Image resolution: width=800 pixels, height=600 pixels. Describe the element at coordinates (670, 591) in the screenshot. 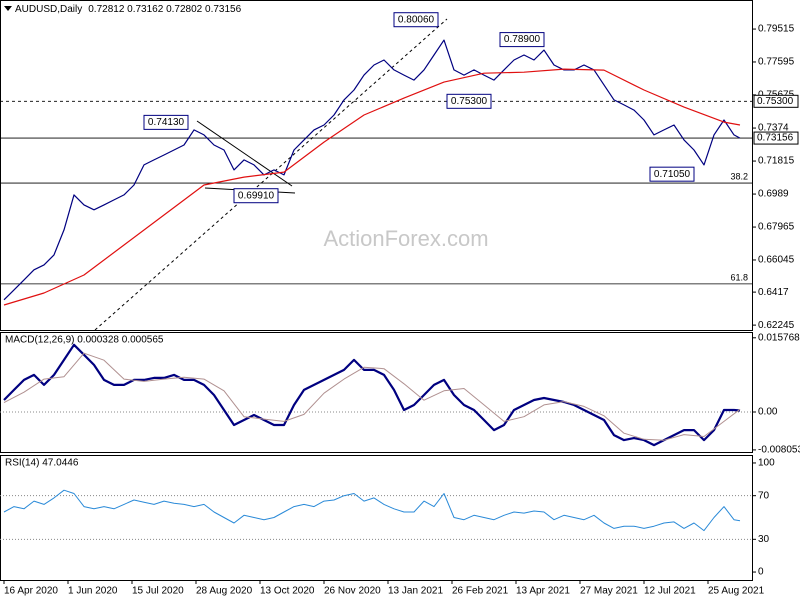

I see `x-tick-label: 12 Jul 2021` at that location.